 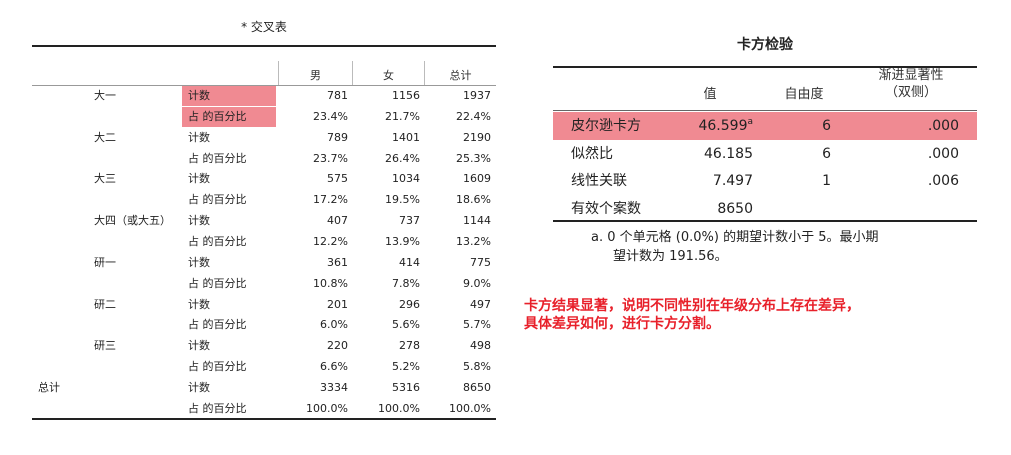 What do you see at coordinates (337, 346) in the screenshot?
I see `crosstab-value-cell: 220` at bounding box center [337, 346].